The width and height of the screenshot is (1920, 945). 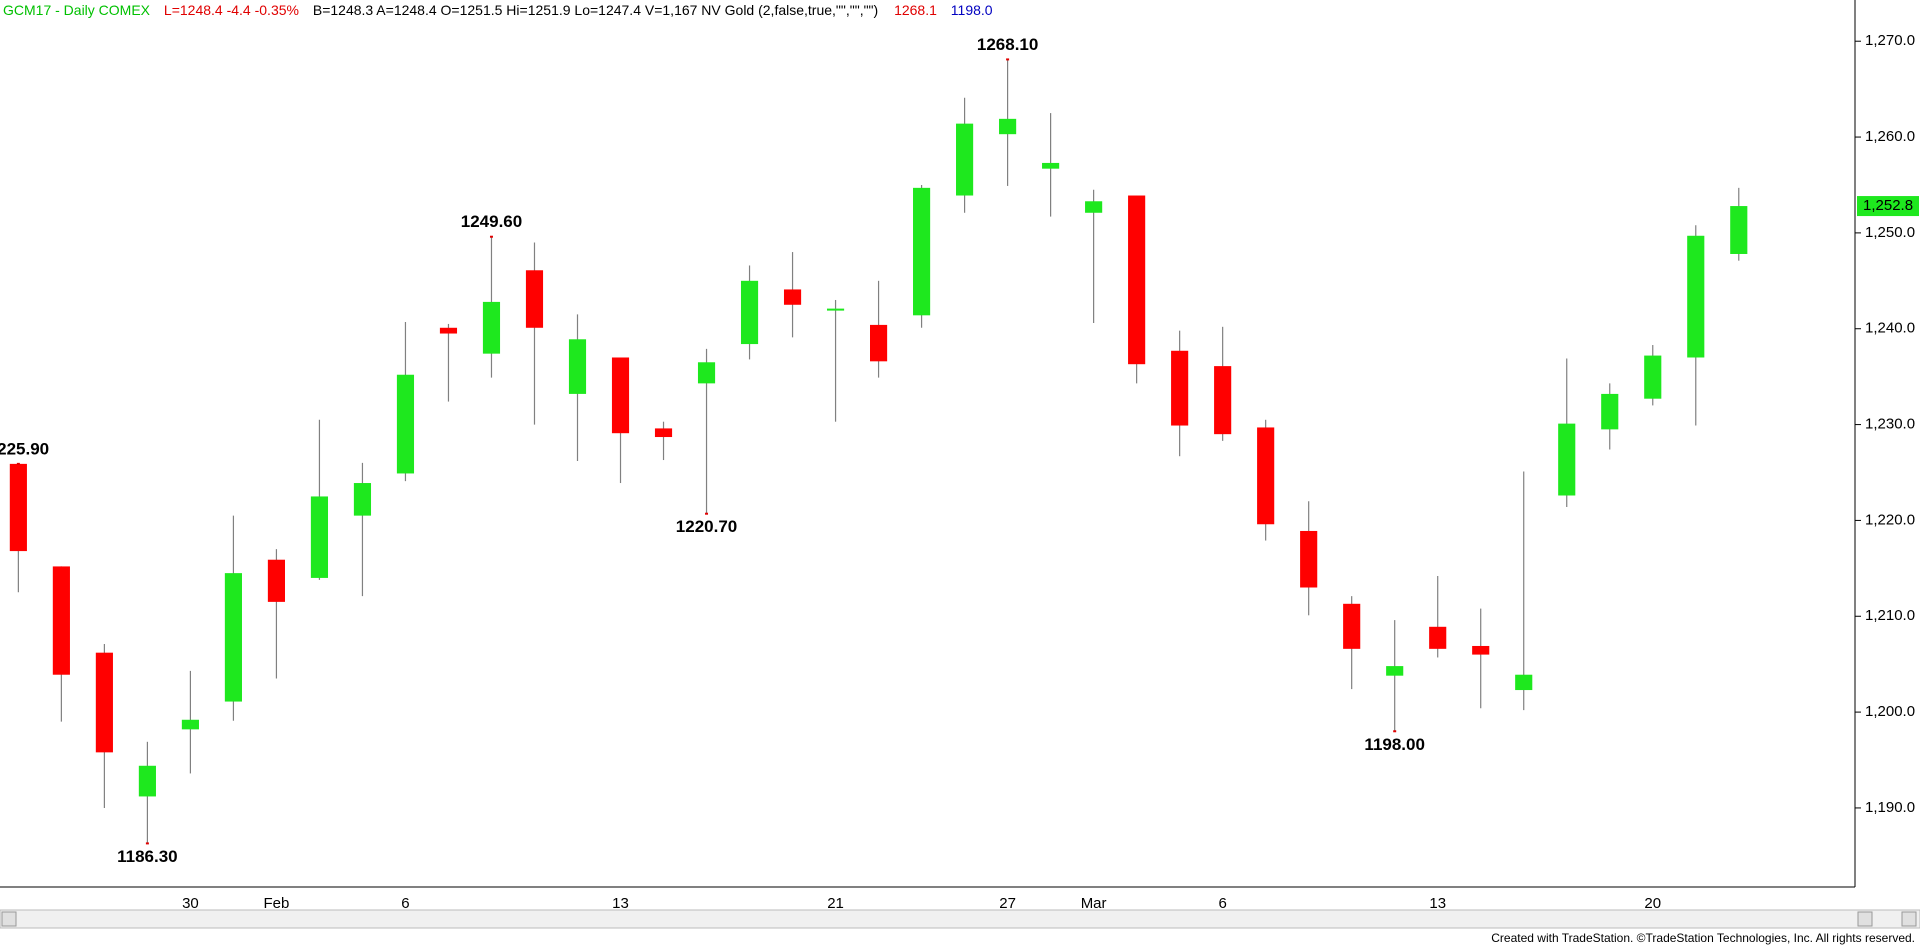 What do you see at coordinates (915, 10) in the screenshot?
I see `study-high: 1268.1` at bounding box center [915, 10].